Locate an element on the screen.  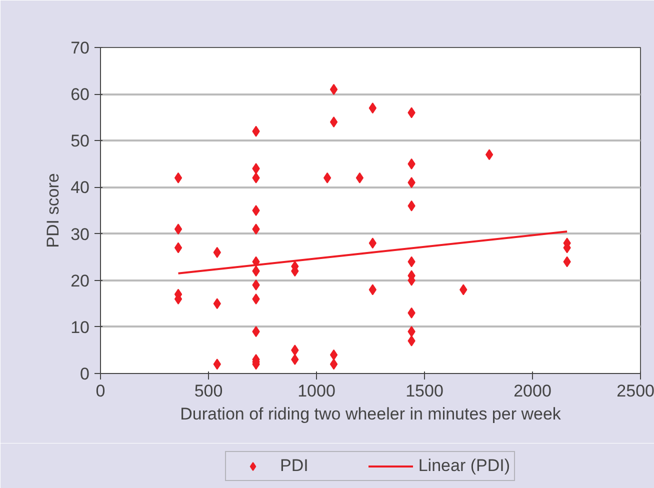
legend-label: Linear (PDI) is located at coordinates (464, 466).